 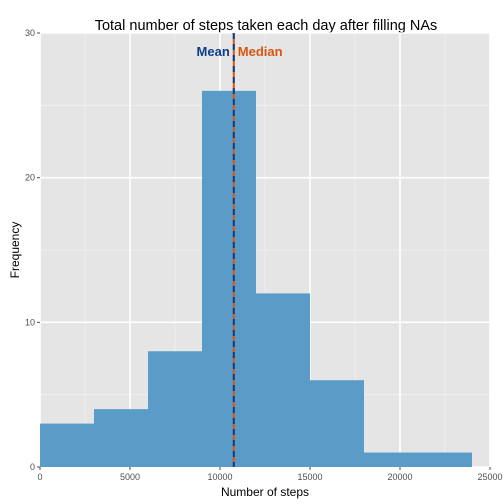 I want to click on x-tick-label: 0, so click(x=39, y=477).